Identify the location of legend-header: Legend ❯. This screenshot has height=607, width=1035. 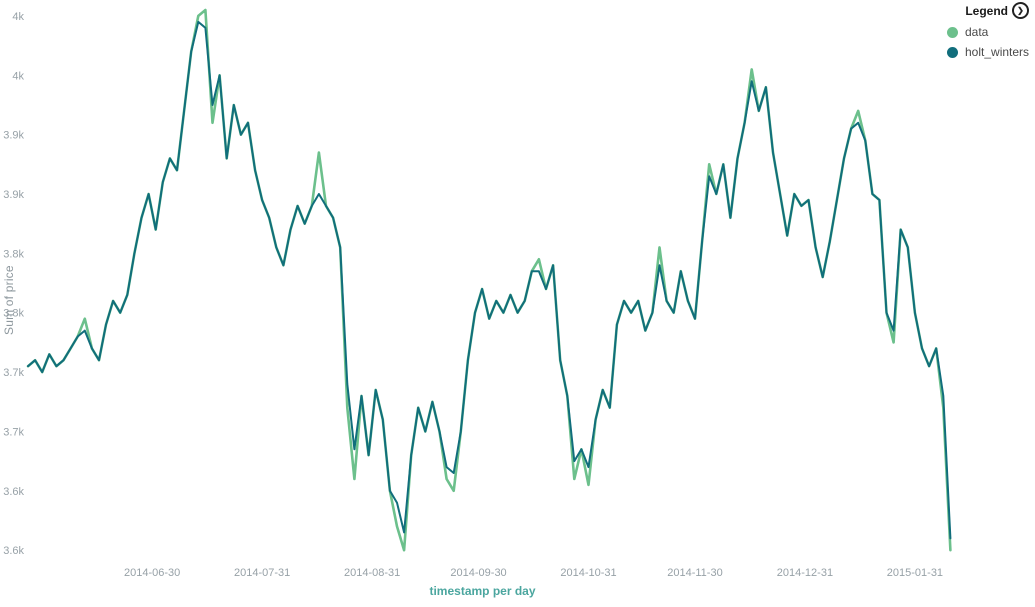
(974, 10).